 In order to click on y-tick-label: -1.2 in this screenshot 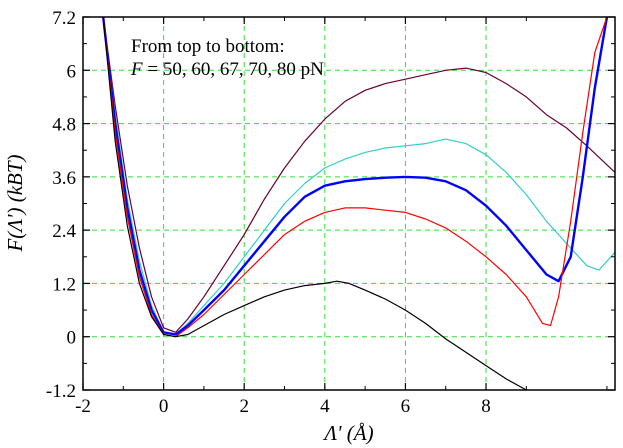, I will do `click(61, 391)`.